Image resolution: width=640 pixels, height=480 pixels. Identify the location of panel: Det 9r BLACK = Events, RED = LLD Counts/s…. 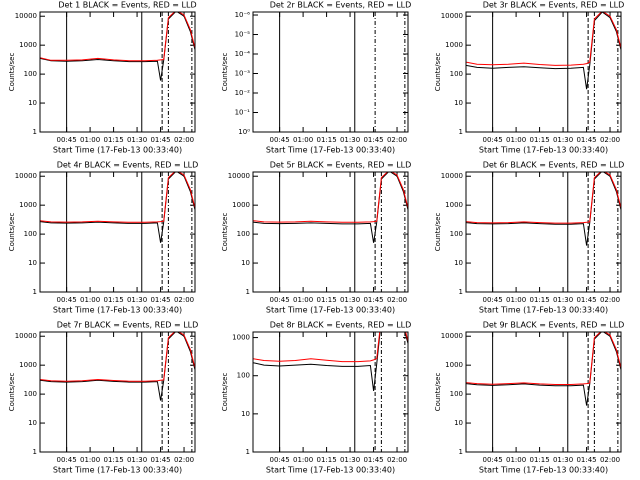
(529, 398).